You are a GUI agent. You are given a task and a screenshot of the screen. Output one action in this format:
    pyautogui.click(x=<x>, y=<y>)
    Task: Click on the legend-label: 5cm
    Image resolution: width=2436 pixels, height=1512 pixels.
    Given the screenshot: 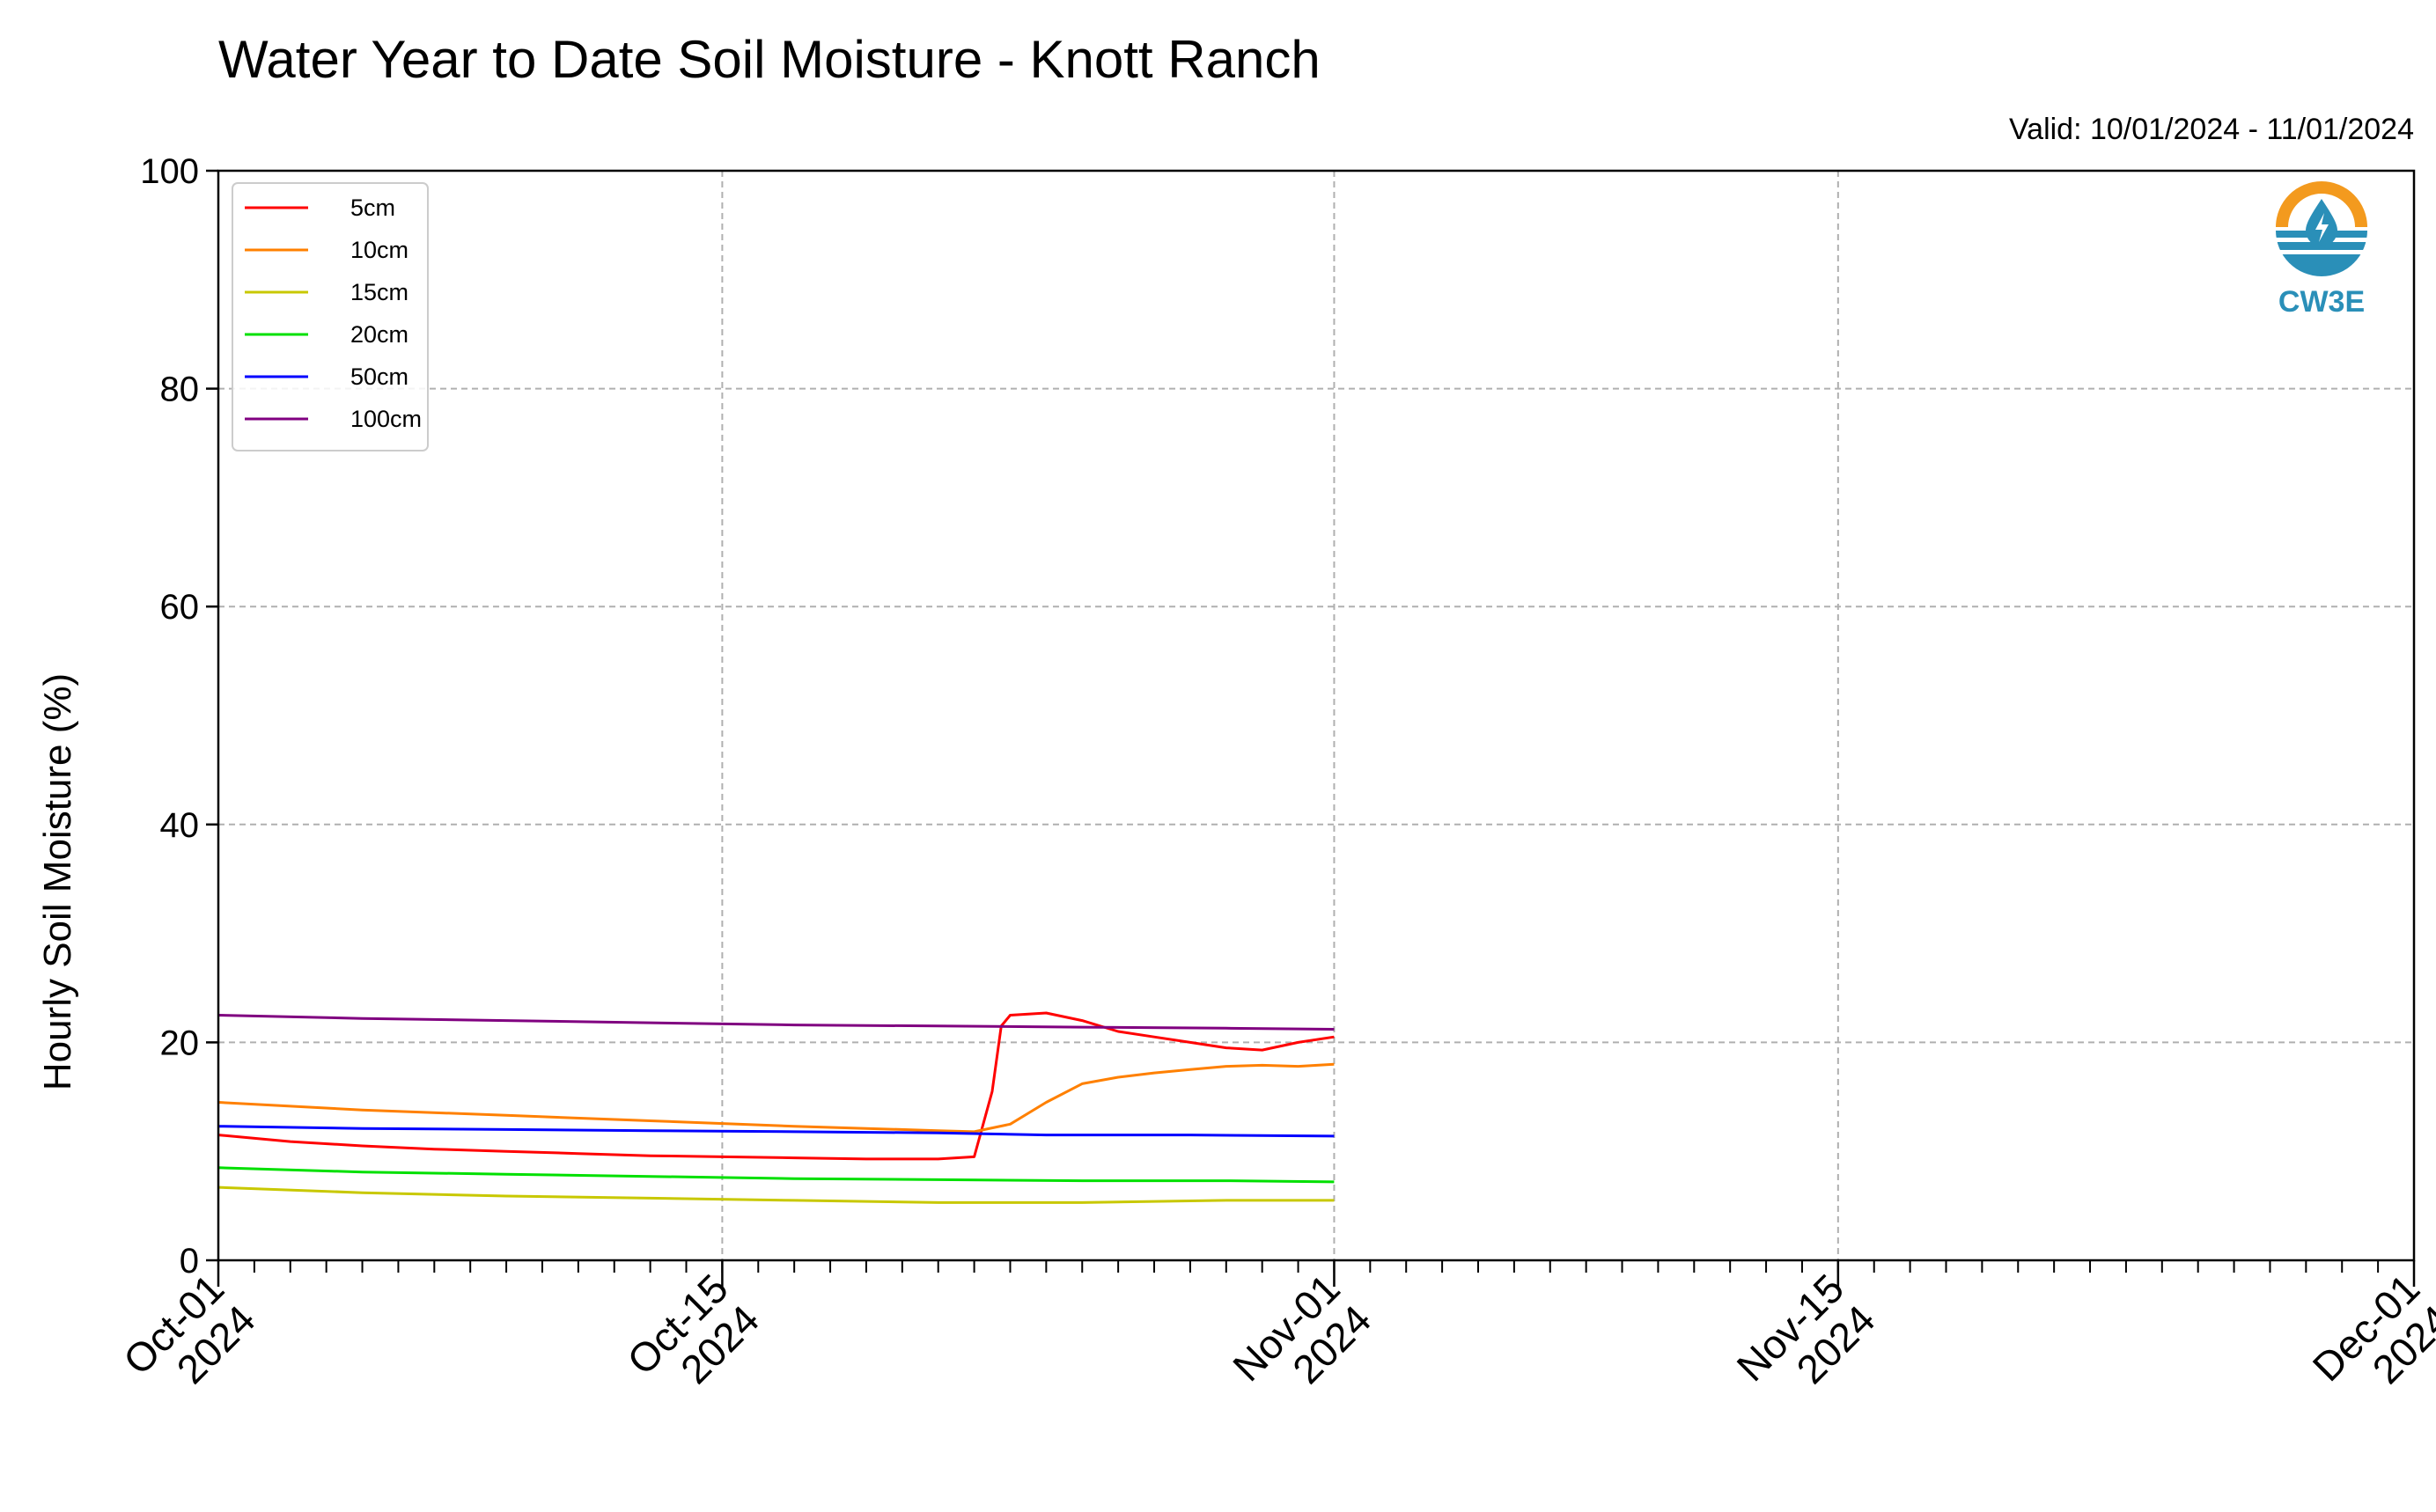 What is the action you would take?
    pyautogui.click(x=373, y=208)
    